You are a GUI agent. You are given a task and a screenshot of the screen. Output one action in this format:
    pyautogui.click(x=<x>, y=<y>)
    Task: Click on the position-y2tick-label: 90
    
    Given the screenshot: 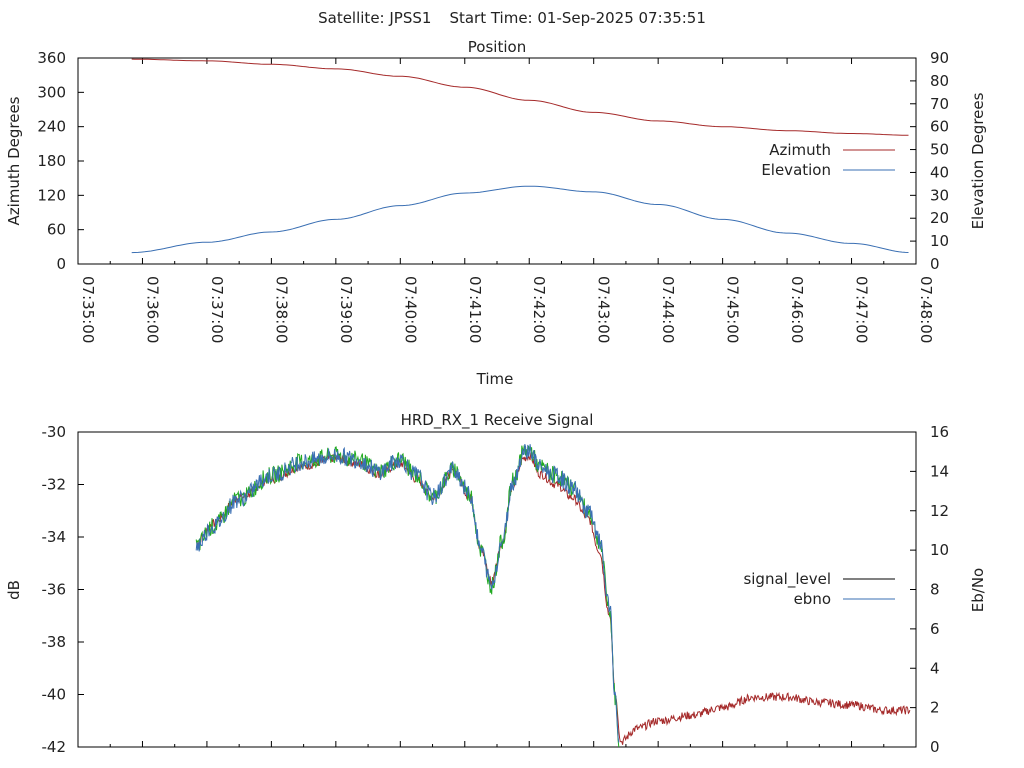 What is the action you would take?
    pyautogui.click(x=939, y=58)
    